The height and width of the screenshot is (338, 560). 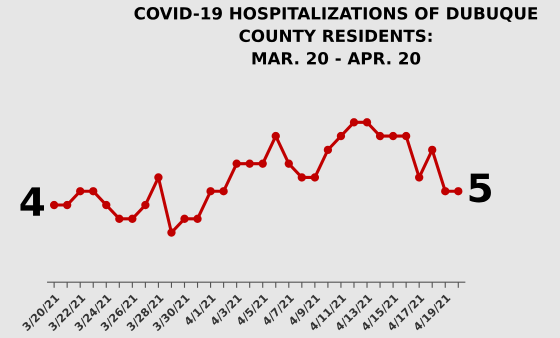 I want to click on chart-title: COVID-19 HOSPITALIZATIONS OF DUBUQUE COUNTY RESIDENTS: MAR. 20 - APR. 20, so click(x=336, y=36).